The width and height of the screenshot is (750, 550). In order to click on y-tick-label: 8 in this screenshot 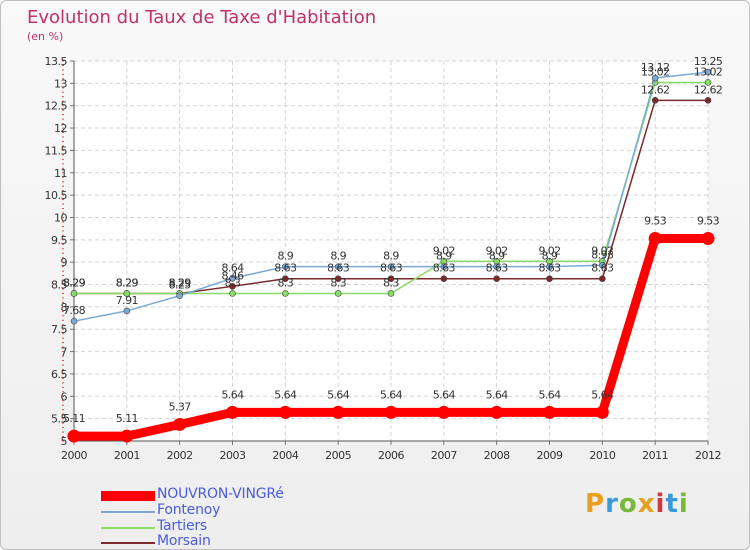, I will do `click(64, 307)`.